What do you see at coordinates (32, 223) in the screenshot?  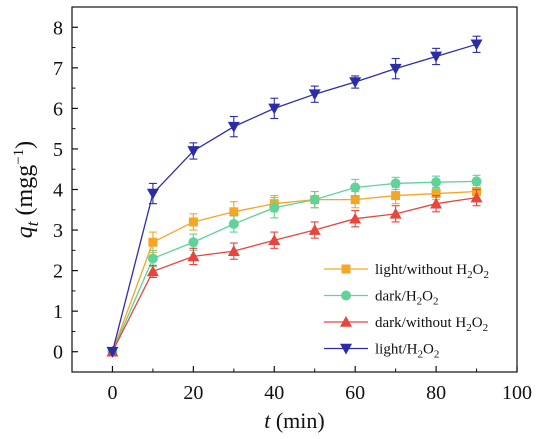 I see `y-axis-variable-subscript: t` at bounding box center [32, 223].